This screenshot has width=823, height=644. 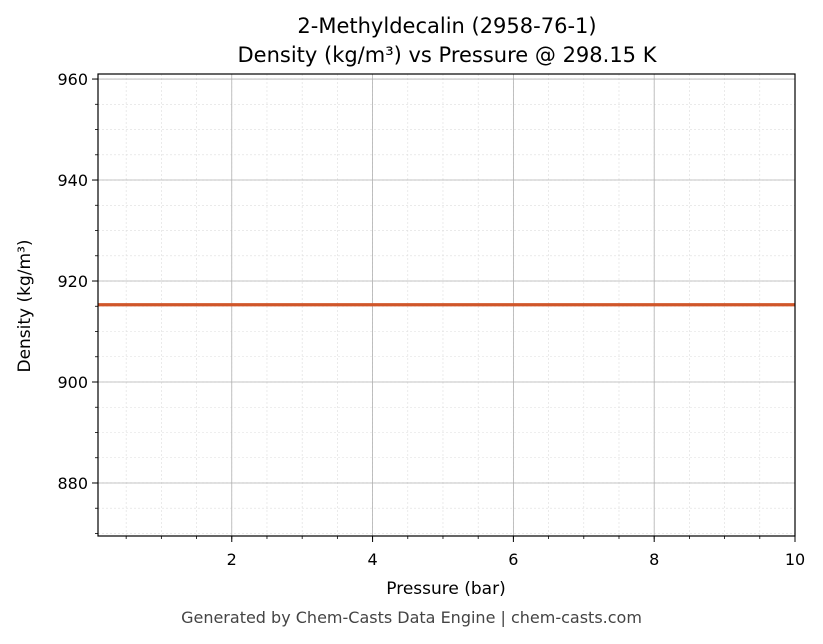 I want to click on x-tick-label: 2, so click(x=232, y=559).